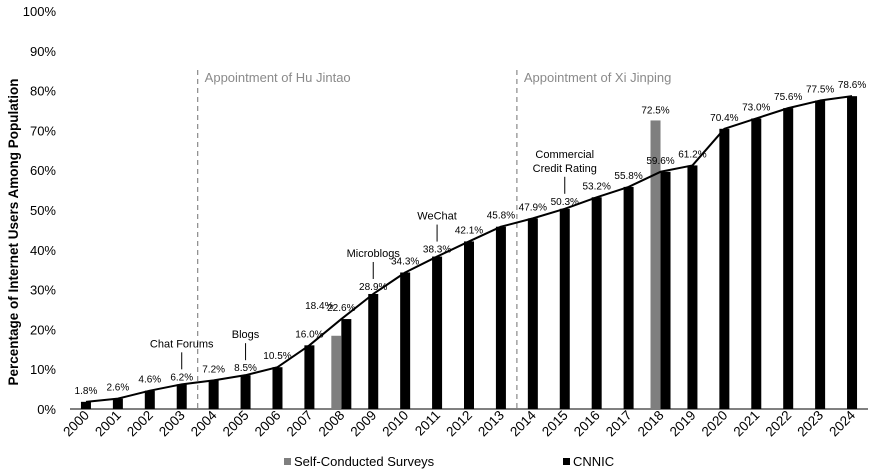  What do you see at coordinates (564, 155) in the screenshot?
I see `annotation-label: Commercial` at bounding box center [564, 155].